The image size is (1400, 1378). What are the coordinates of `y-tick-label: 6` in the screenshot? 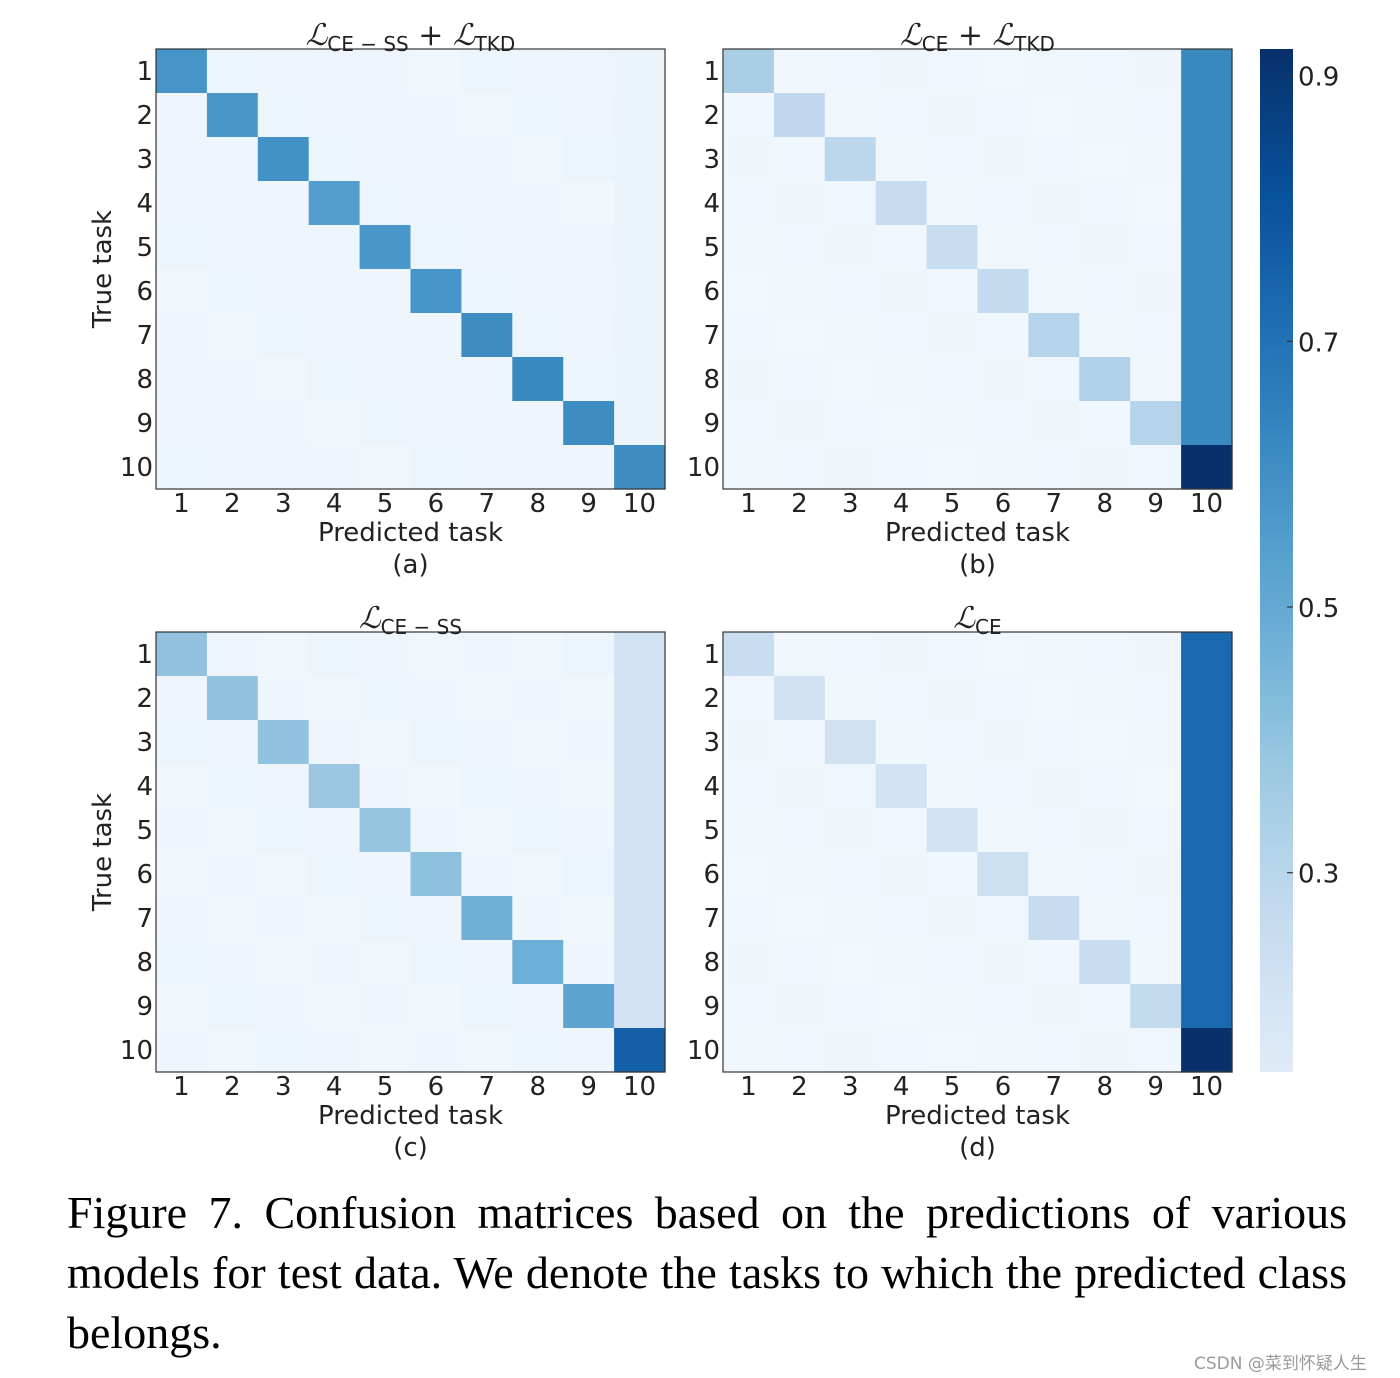 It's located at (711, 292).